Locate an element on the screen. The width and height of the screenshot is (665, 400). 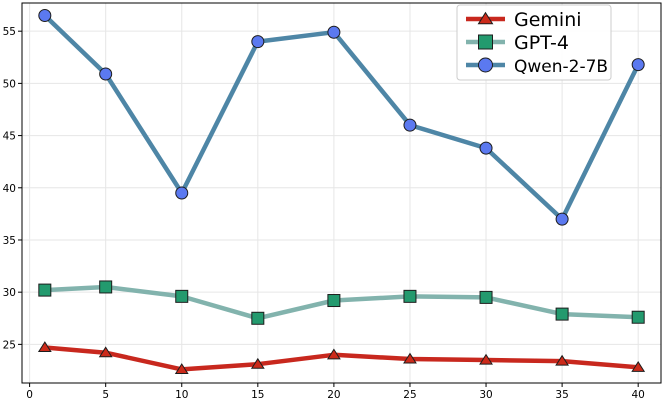
legend-label: Qwen-2-7B is located at coordinates (561, 67).